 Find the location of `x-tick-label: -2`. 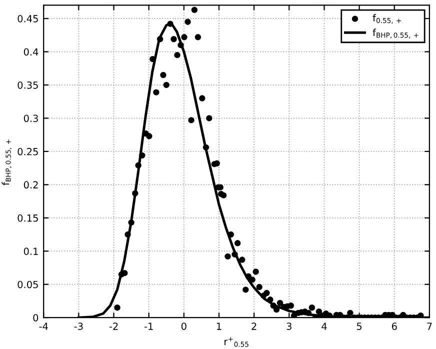

x-tick-label: -2 is located at coordinates (113, 326).